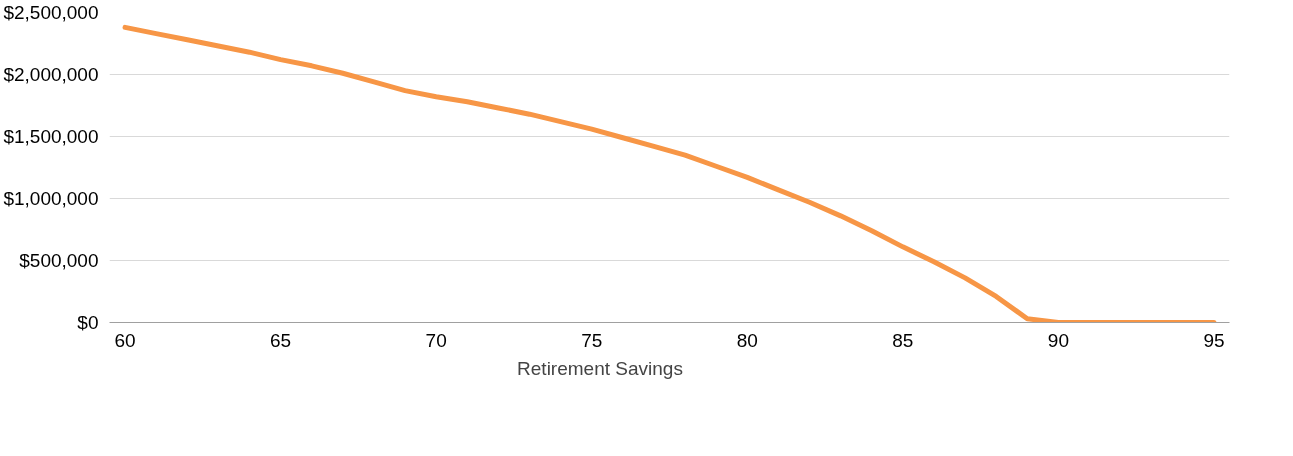 The height and width of the screenshot is (456, 1293). Describe the element at coordinates (1058, 340) in the screenshot. I see `x-tick-label: 90` at that location.